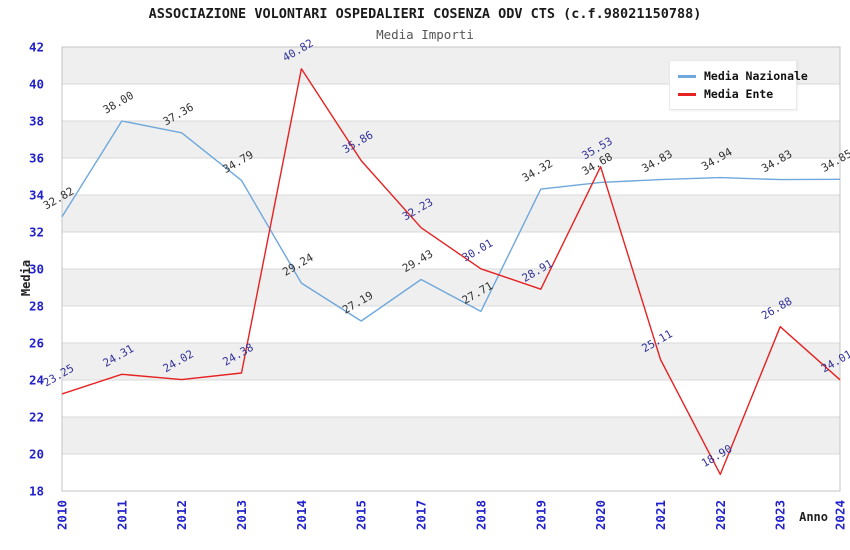 Image resolution: width=850 pixels, height=550 pixels. Describe the element at coordinates (540, 515) in the screenshot. I see `svg-text: 2019` at that location.